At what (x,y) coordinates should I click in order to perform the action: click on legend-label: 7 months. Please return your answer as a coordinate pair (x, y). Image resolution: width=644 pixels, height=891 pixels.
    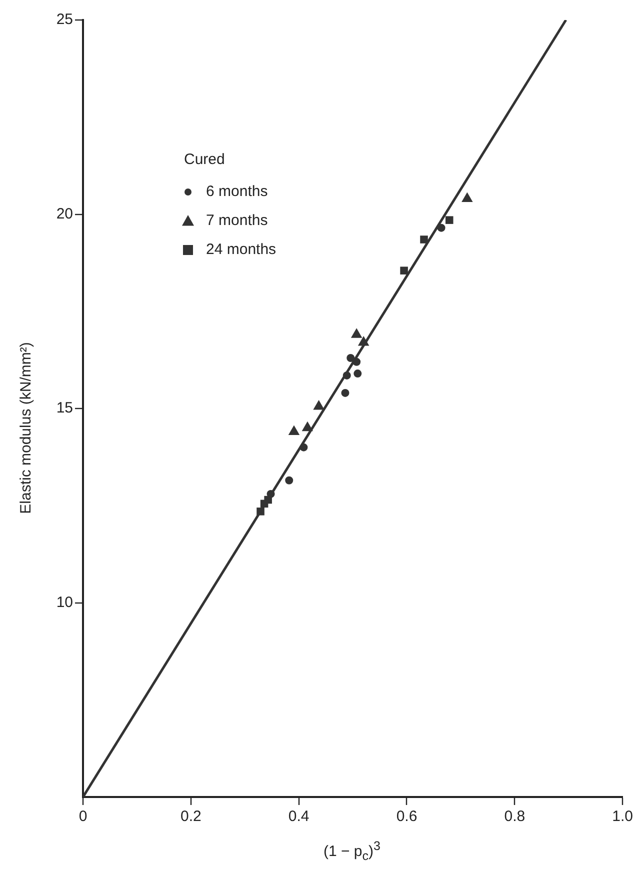
    Looking at the image, I should click on (237, 221).